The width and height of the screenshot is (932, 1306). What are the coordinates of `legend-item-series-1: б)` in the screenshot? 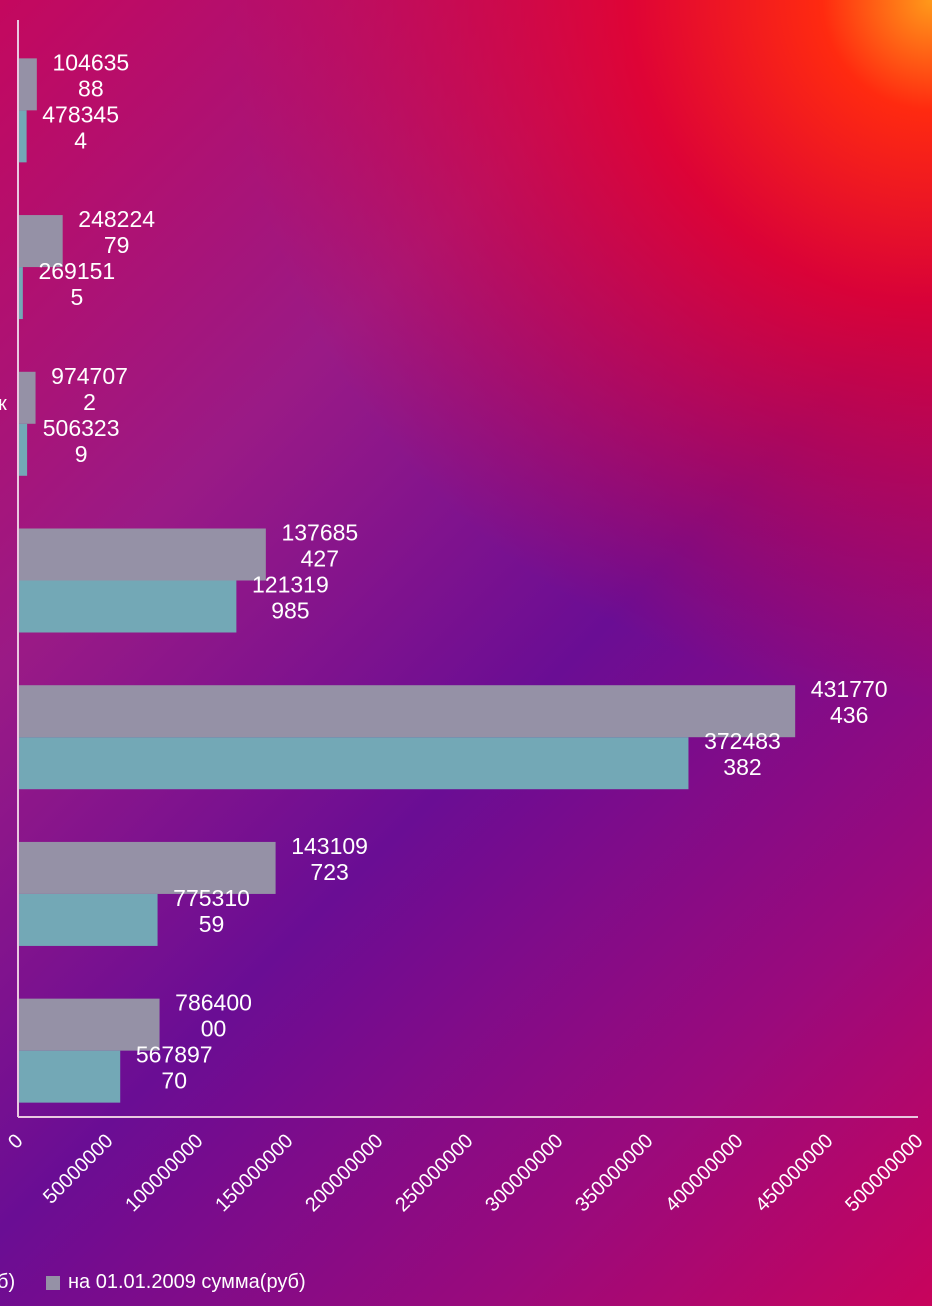 It's located at (7, 1282).